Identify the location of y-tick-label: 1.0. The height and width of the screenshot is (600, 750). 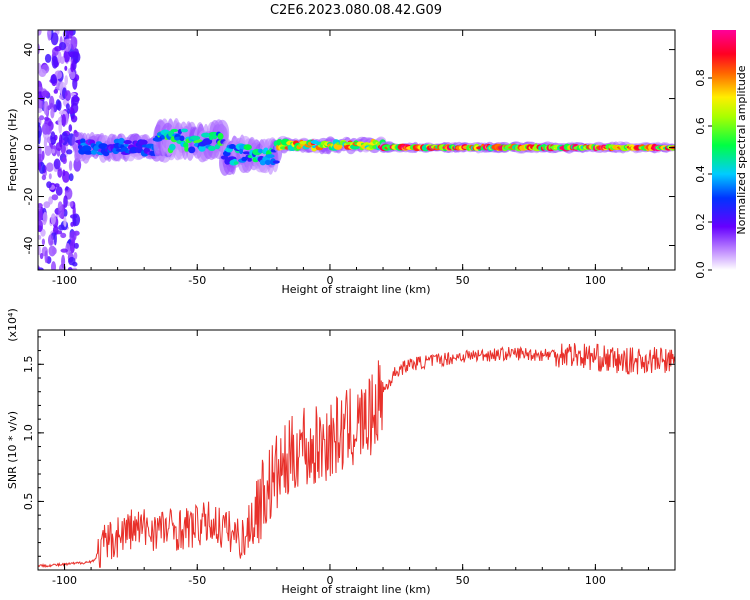
(28, 433).